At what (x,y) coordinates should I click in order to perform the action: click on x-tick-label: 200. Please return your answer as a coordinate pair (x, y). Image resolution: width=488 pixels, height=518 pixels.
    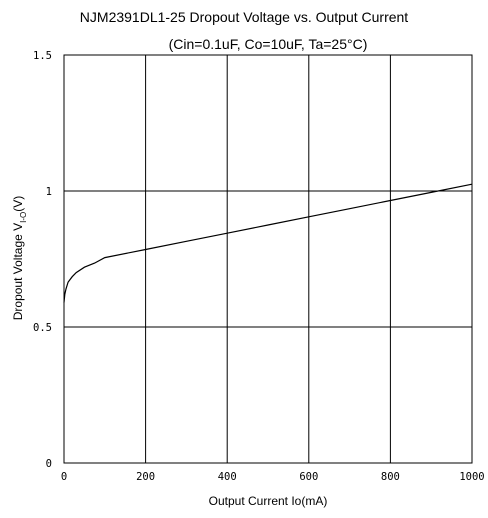
    Looking at the image, I should click on (145, 477).